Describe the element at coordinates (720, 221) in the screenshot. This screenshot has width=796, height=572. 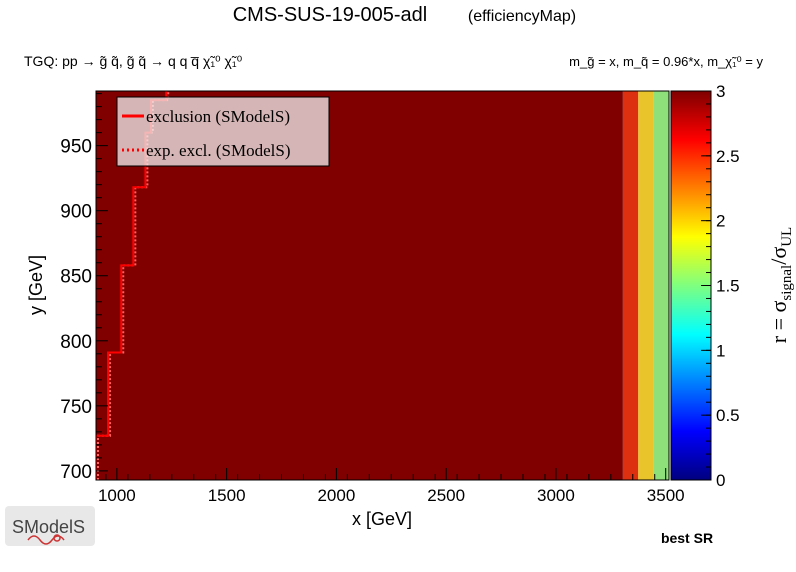
I see `z-tick-label: 2` at that location.